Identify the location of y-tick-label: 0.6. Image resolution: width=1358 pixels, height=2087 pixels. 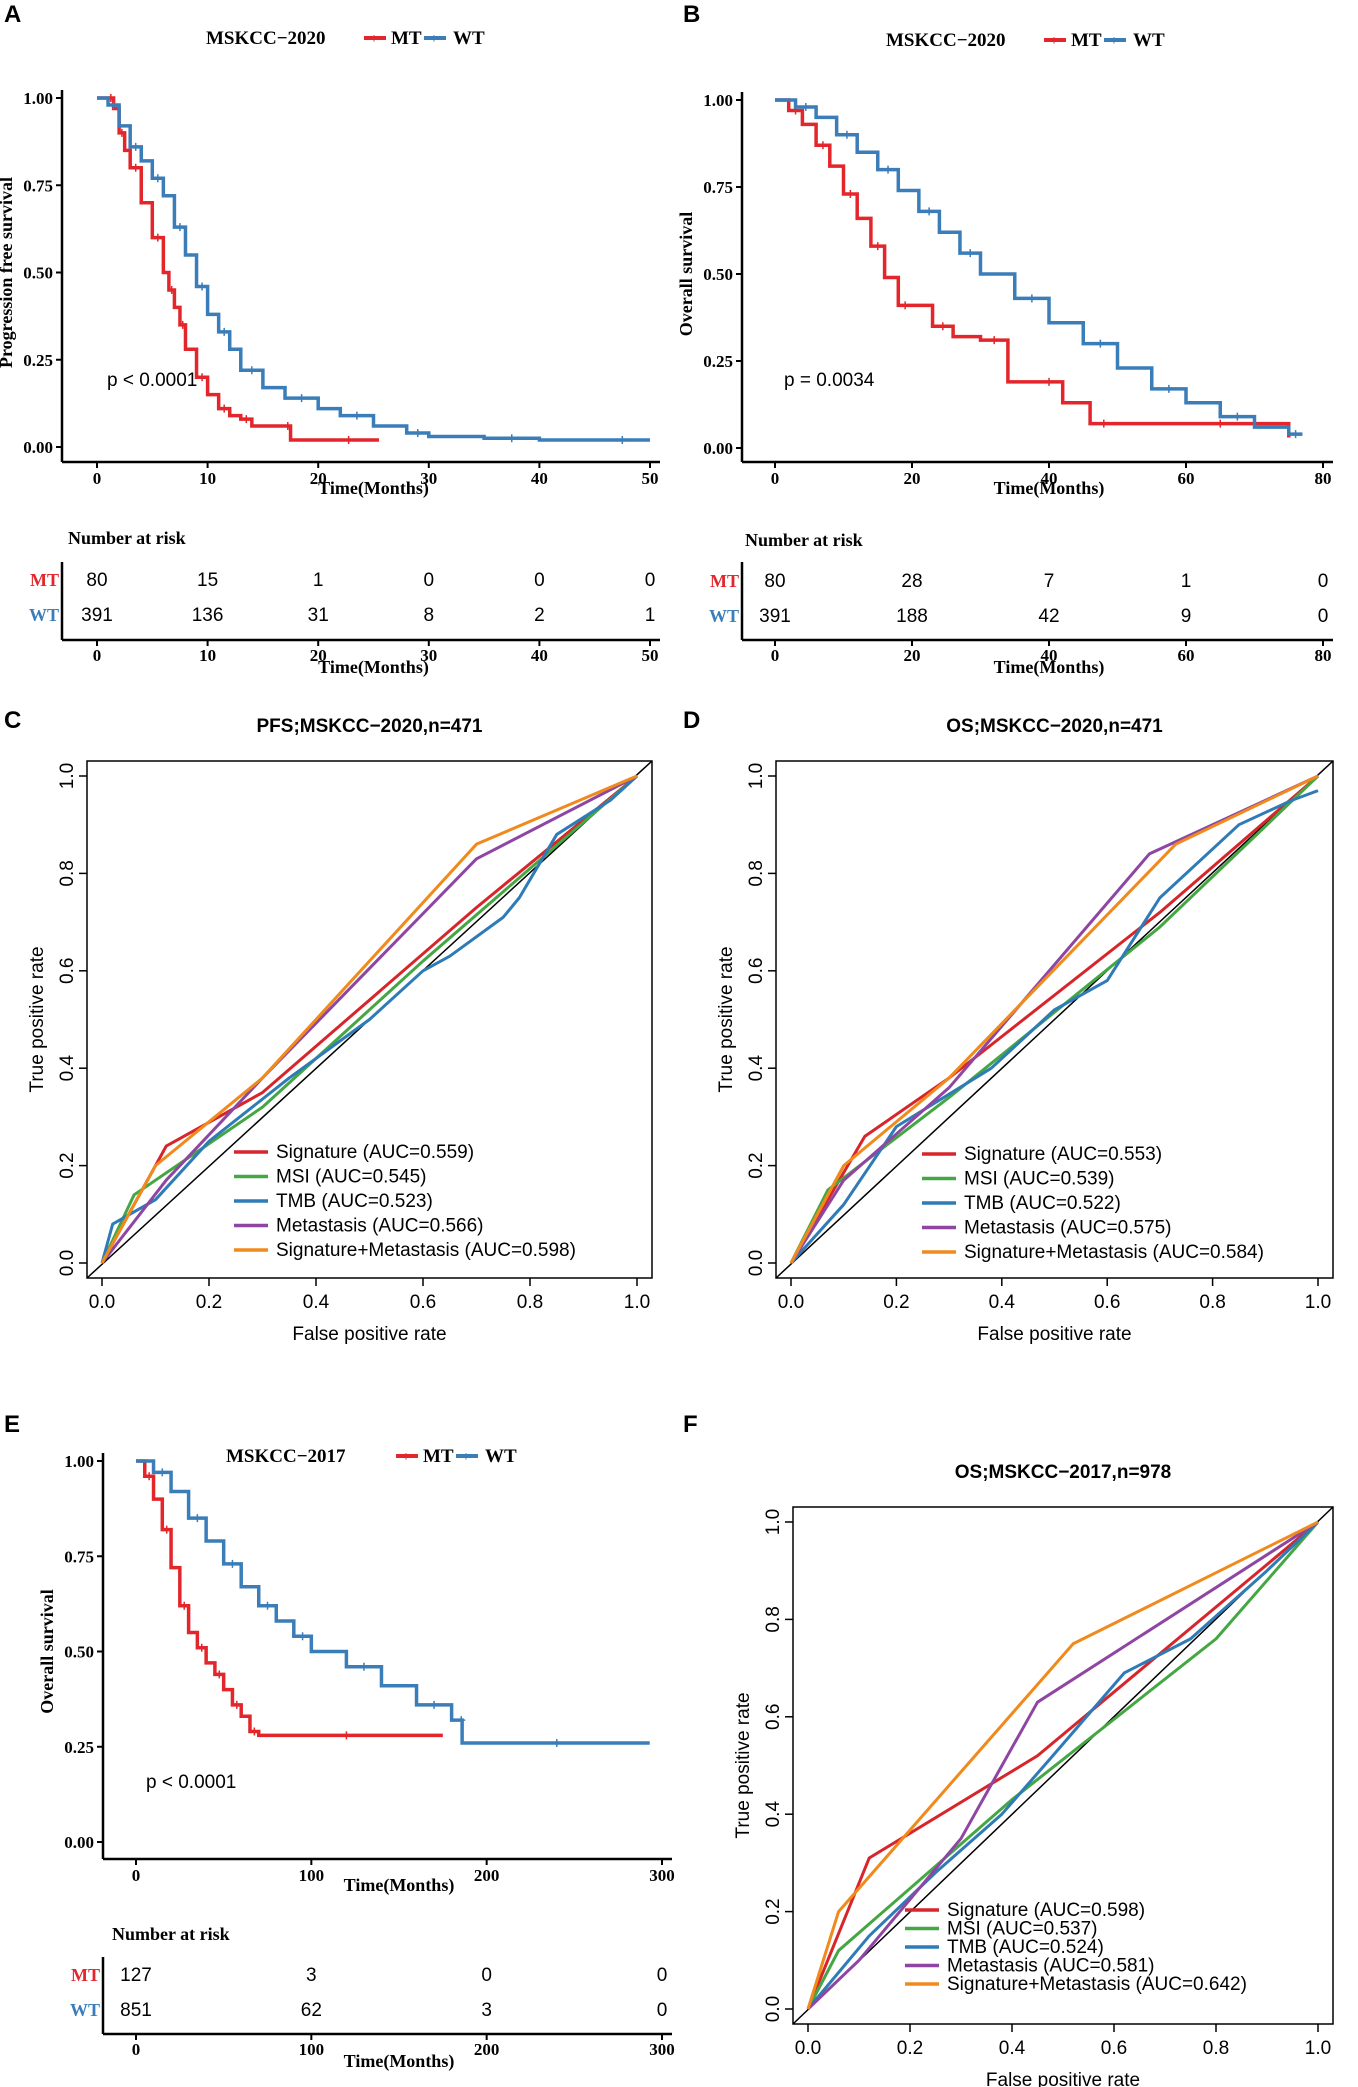
(67, 971).